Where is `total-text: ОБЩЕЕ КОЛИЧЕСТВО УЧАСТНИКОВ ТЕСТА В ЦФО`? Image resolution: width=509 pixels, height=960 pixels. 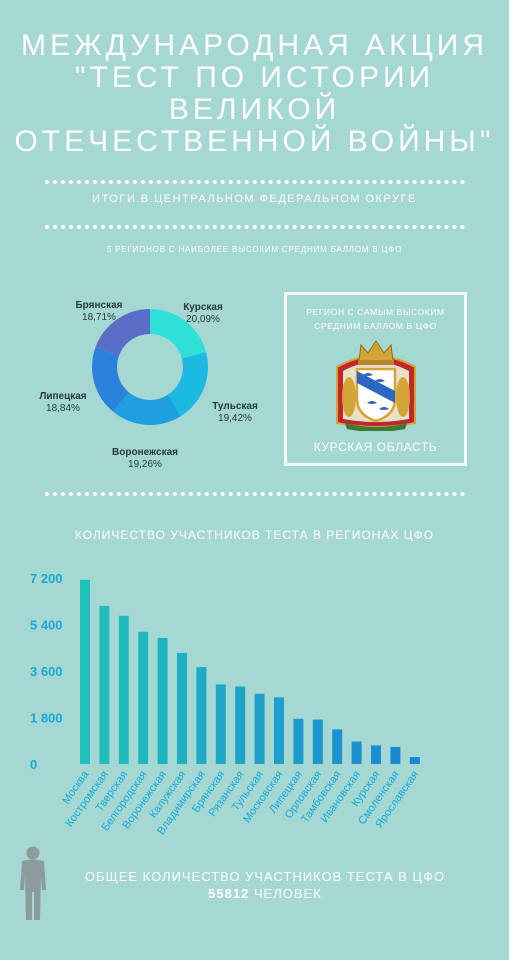 total-text: ОБЩЕЕ КОЛИЧЕСТВО УЧАСТНИКОВ ТЕСТА В ЦФО is located at coordinates (265, 876).